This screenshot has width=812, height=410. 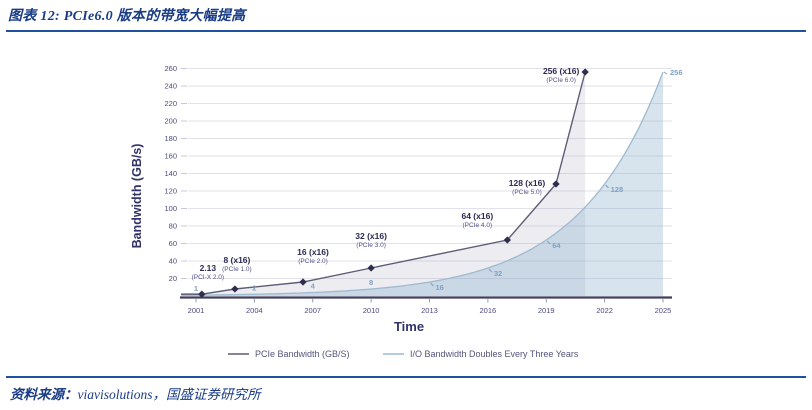 I want to click on x-axis-title: Time, so click(x=409, y=326).